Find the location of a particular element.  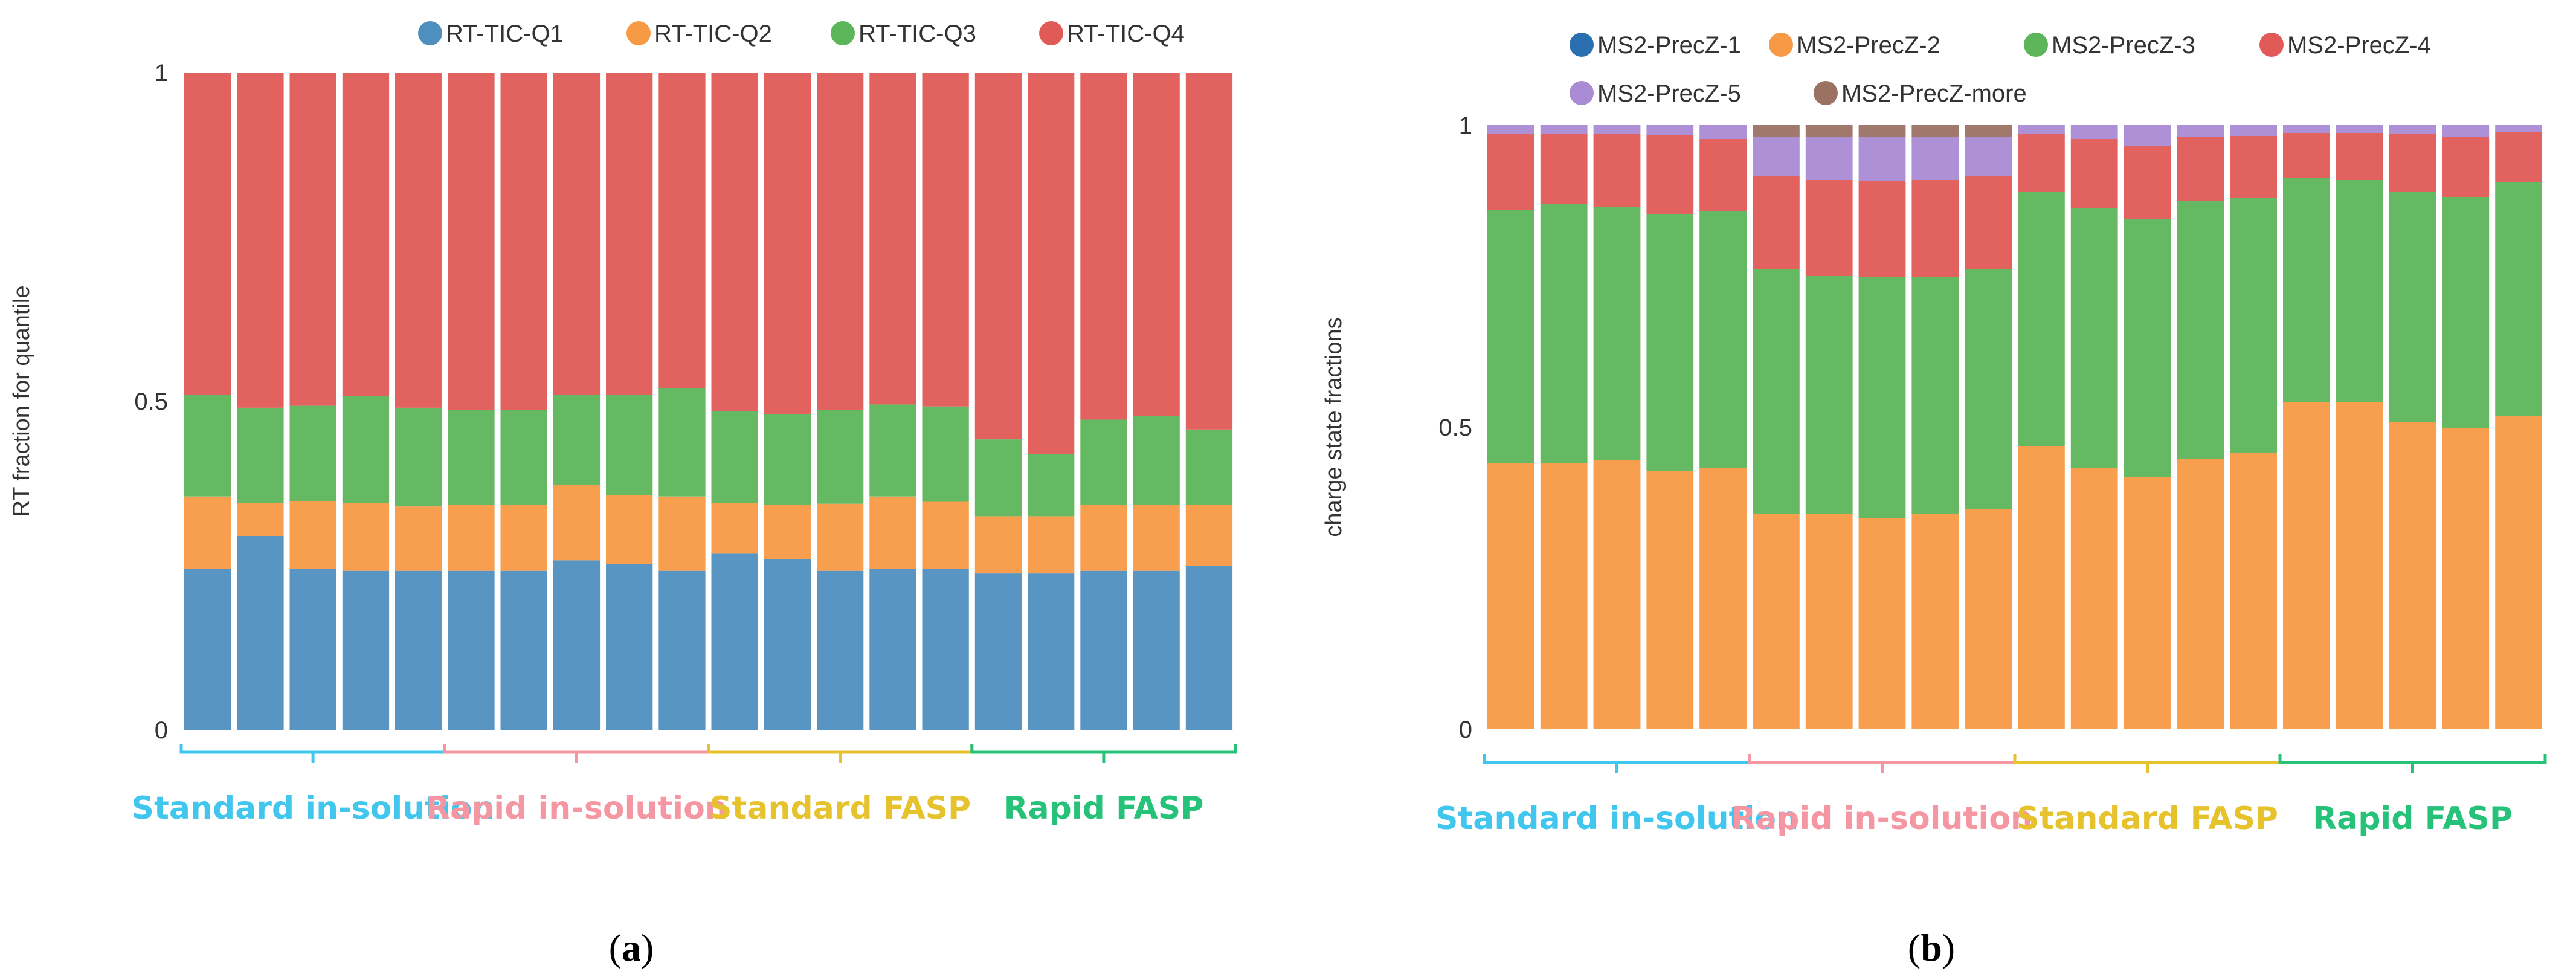

legend-label-rt-tic-q4: RT-TIC-Q4 is located at coordinates (1126, 34).